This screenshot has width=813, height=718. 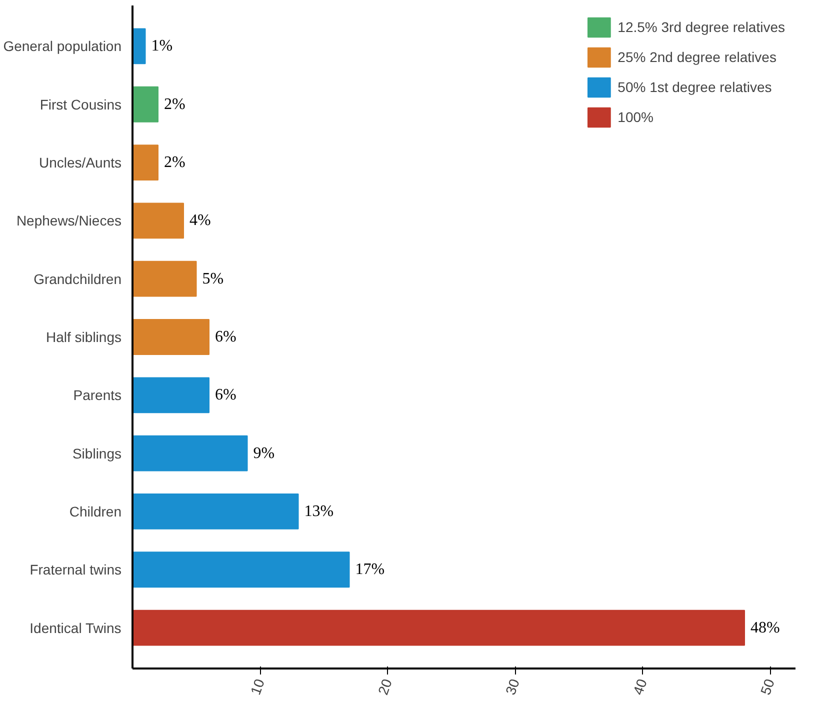 I want to click on legend-label: 12.5% 3rd degree relatives, so click(x=701, y=27).